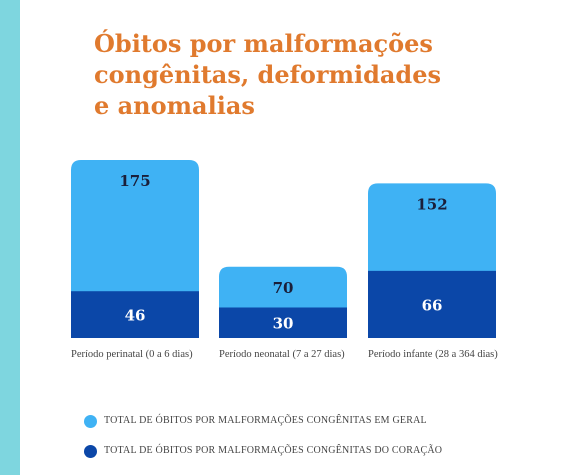 Image resolution: width=567 pixels, height=475 pixels. I want to click on value-label-coracao-infante: 66, so click(432, 305).